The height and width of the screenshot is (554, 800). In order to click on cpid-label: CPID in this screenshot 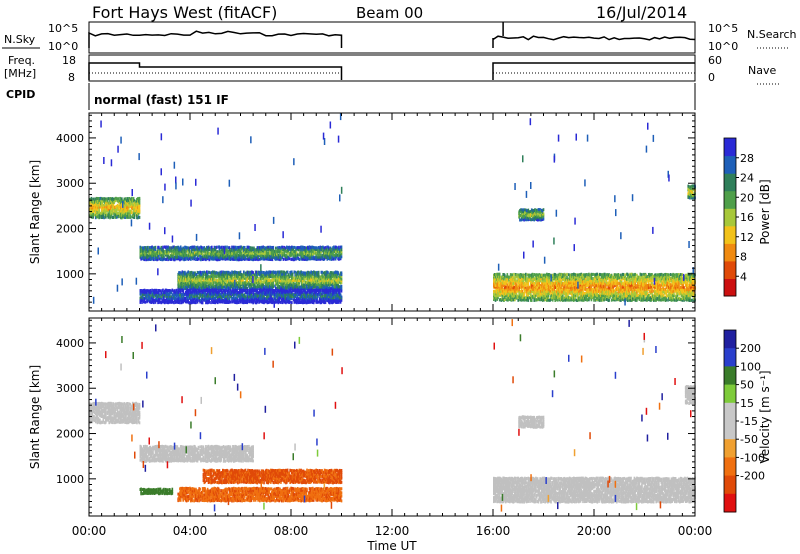, I will do `click(20, 94)`.